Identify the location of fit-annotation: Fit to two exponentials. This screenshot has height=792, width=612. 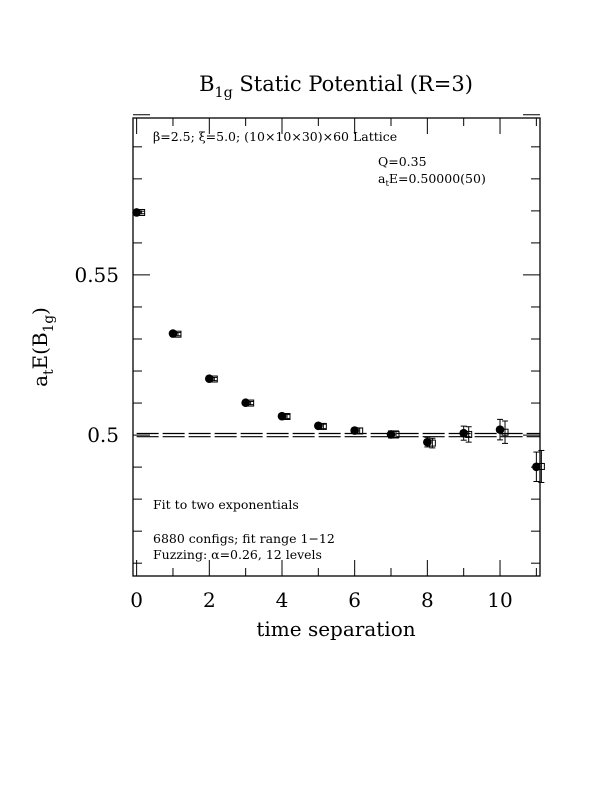
(226, 504).